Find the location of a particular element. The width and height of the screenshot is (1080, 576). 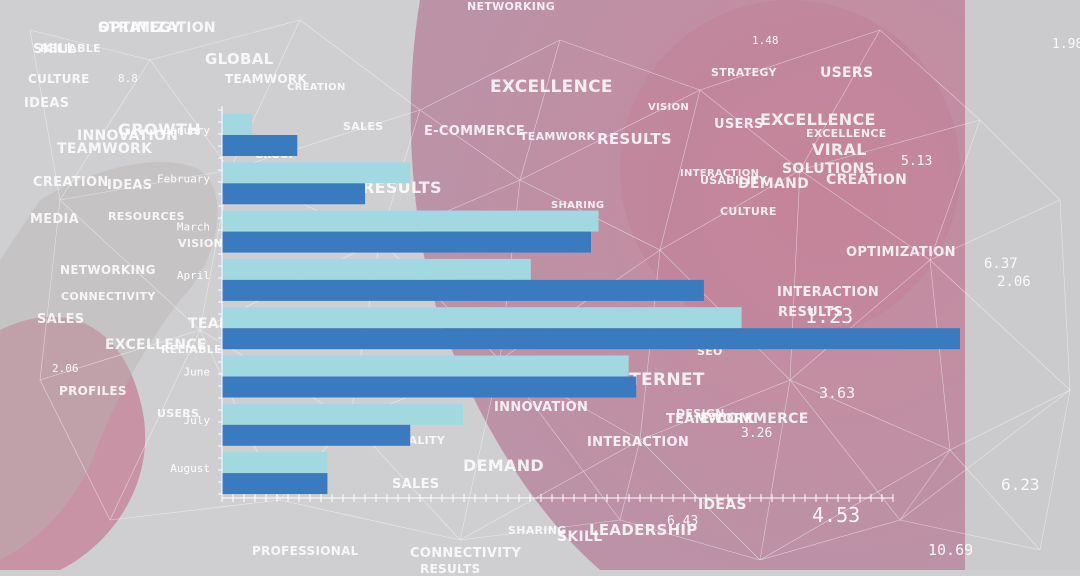

cloud-word: GROWTH is located at coordinates (159, 129).